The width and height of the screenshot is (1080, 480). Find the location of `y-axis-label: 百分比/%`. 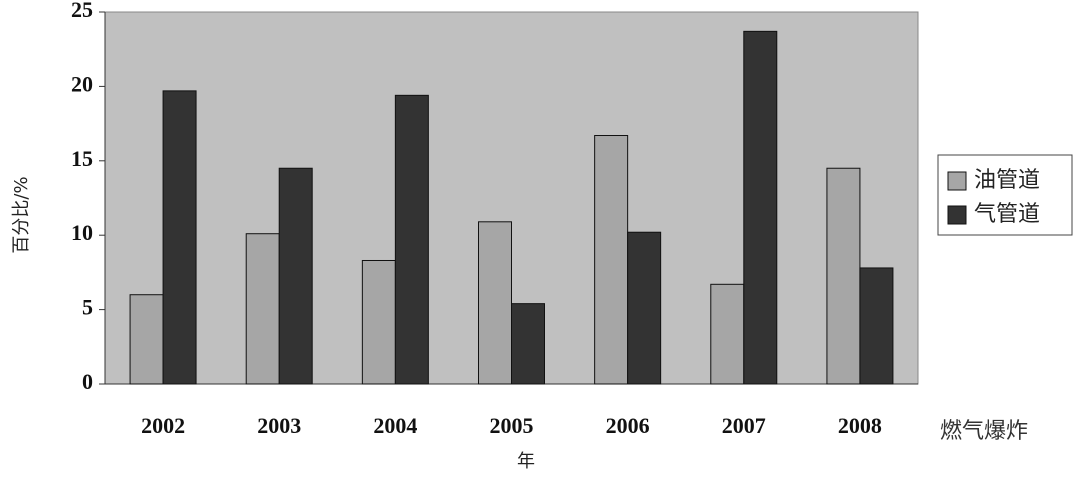

y-axis-label: 百分比/% is located at coordinates (21, 214).